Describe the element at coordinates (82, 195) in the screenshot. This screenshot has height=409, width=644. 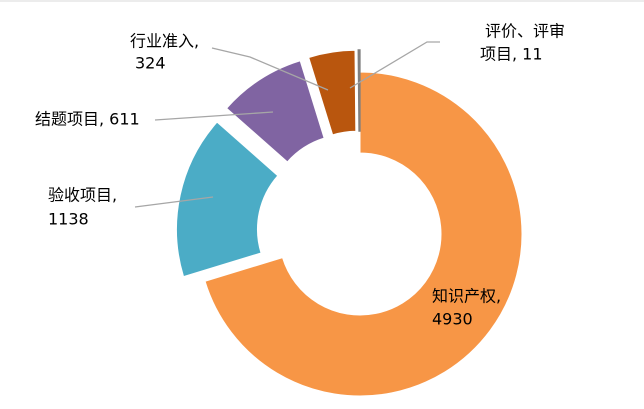
I see `data-label: 验收项目,` at that location.